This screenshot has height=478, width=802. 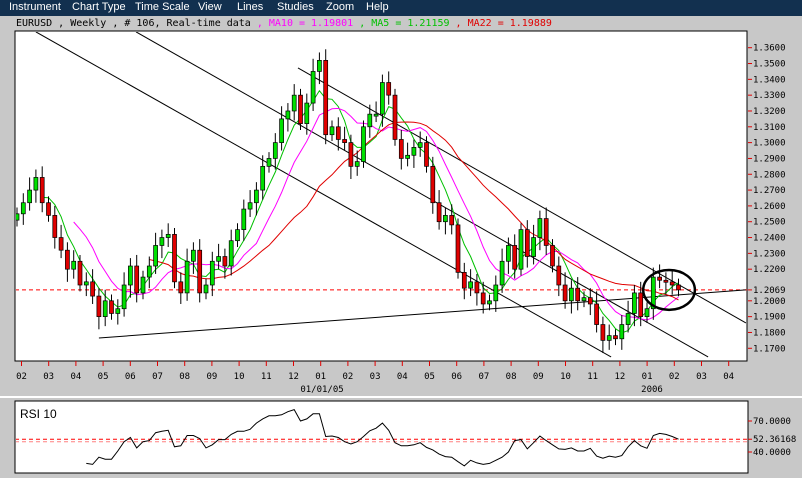 What do you see at coordinates (139, 23) in the screenshot?
I see `bar-count: # 106` at bounding box center [139, 23].